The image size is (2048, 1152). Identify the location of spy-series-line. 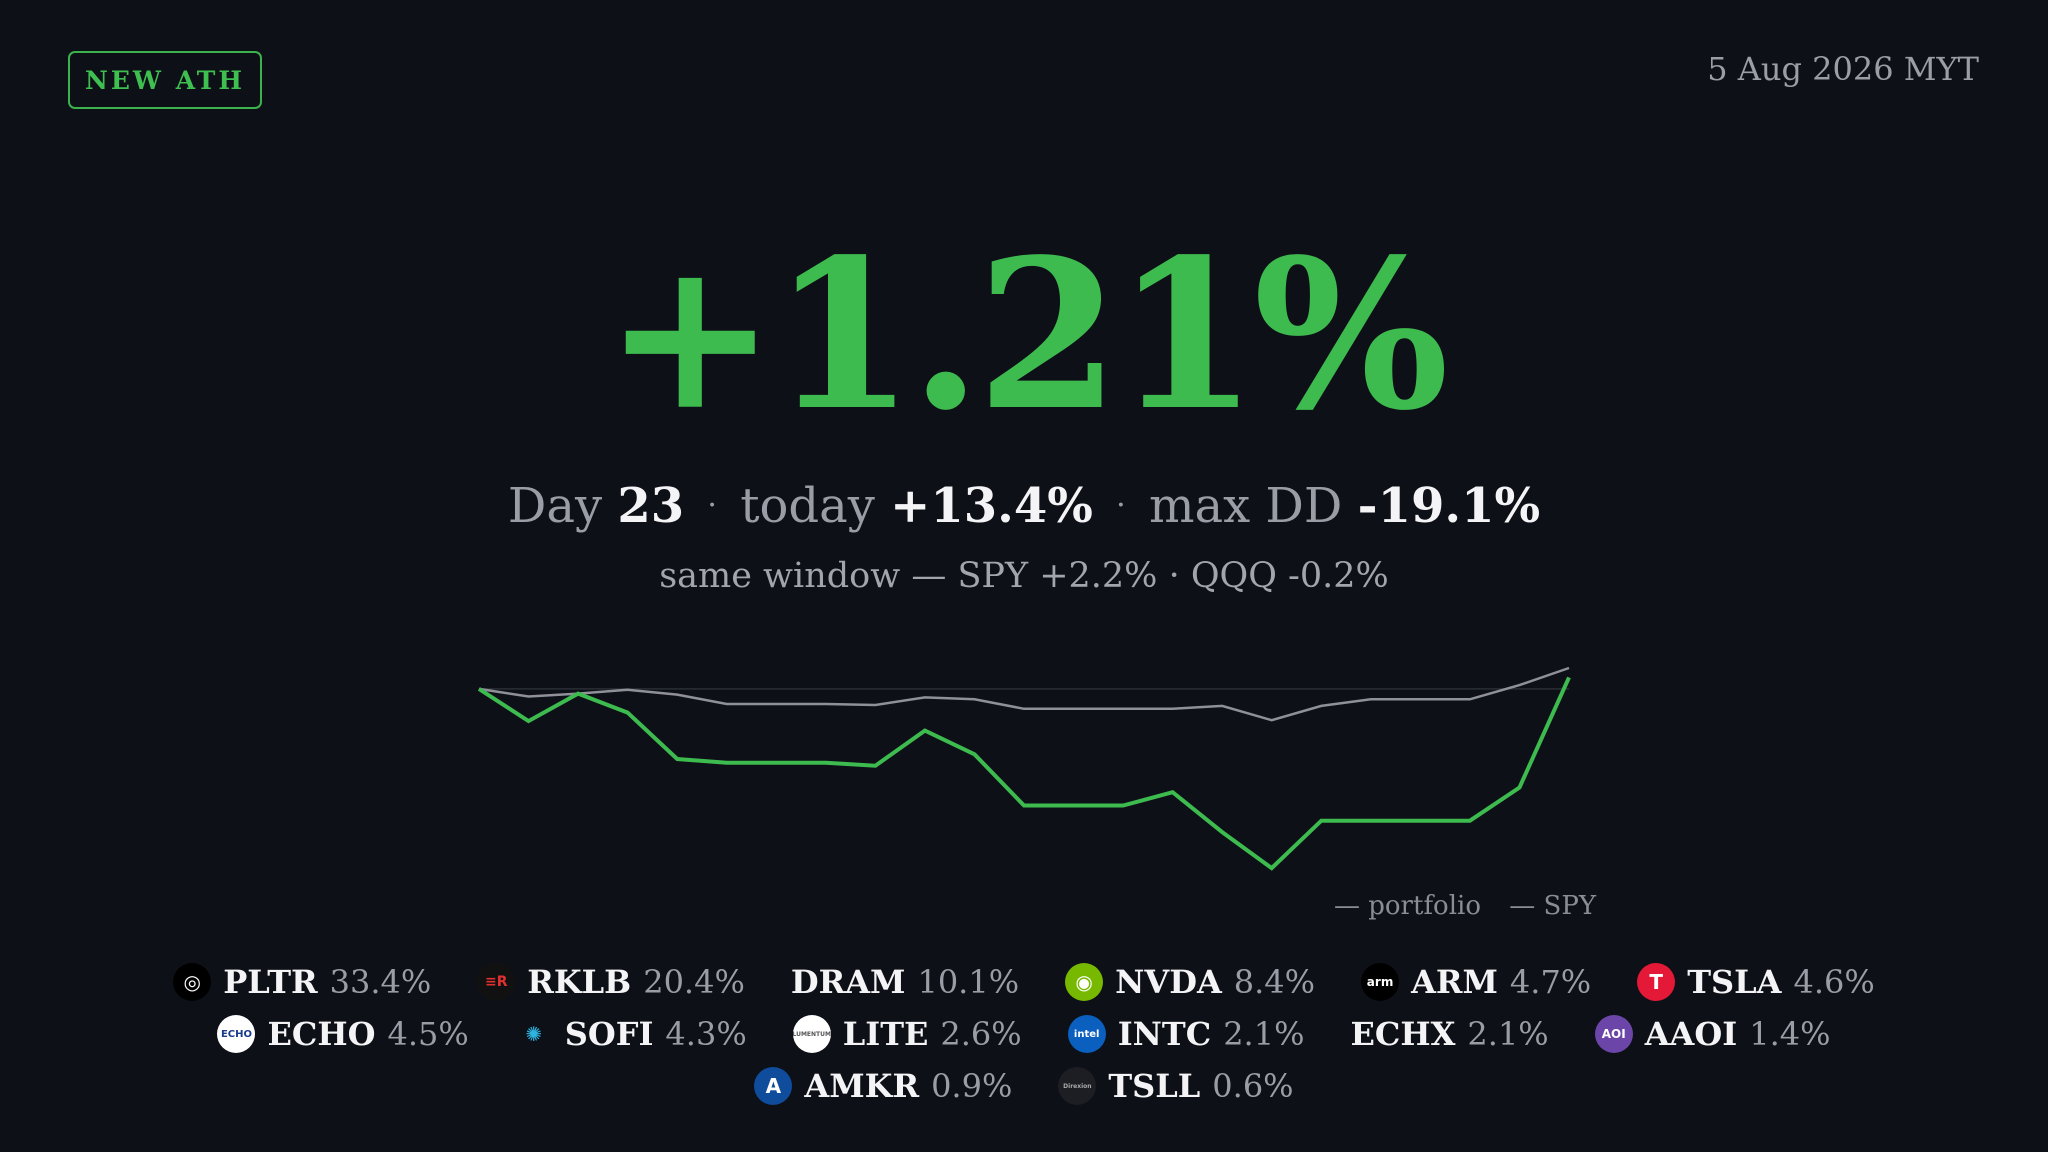
(1024, 694).